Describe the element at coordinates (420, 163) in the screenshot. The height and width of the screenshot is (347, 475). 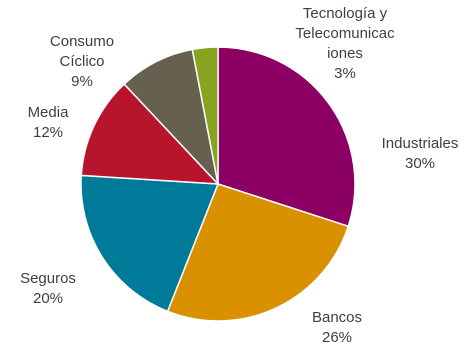
I see `slice-label-line: 30%` at that location.